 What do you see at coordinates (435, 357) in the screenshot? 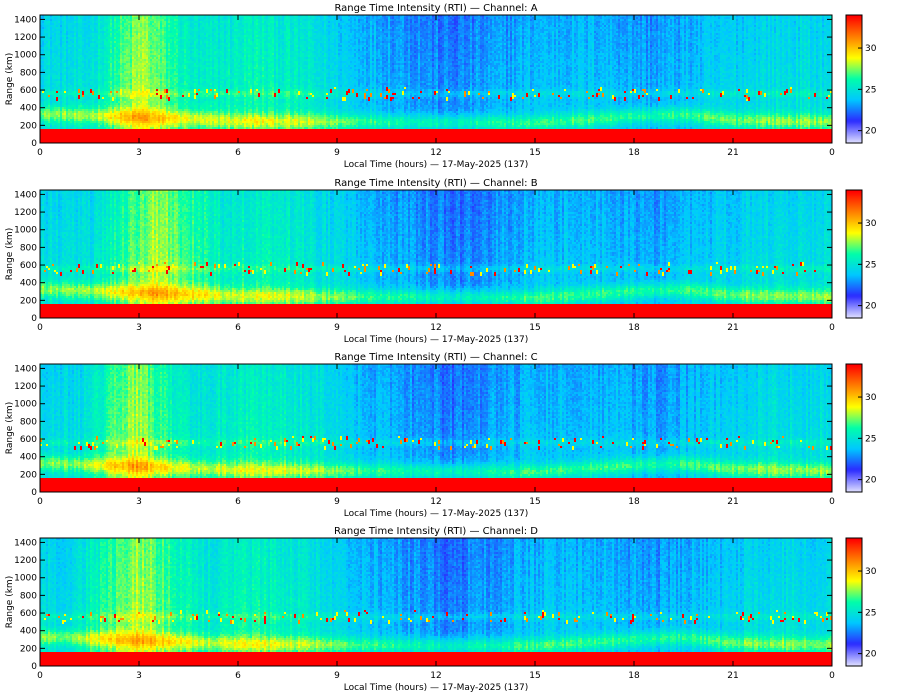
I see `panel-title: Range Time Intensity (RTI) — Channel: C` at bounding box center [435, 357].